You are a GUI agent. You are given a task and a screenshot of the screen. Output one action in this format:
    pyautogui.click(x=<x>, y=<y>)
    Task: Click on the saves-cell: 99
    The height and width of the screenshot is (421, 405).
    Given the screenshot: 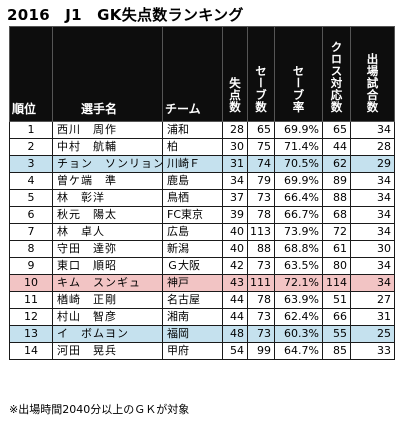 What is the action you would take?
    pyautogui.click(x=261, y=351)
    